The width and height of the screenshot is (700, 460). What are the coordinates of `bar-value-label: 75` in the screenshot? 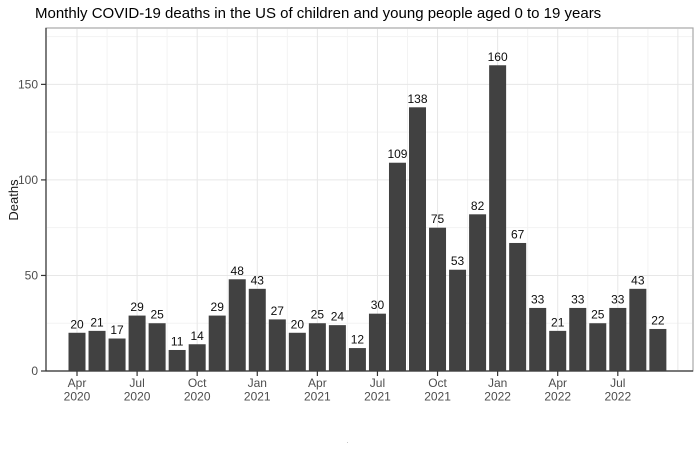 It's located at (438, 219).